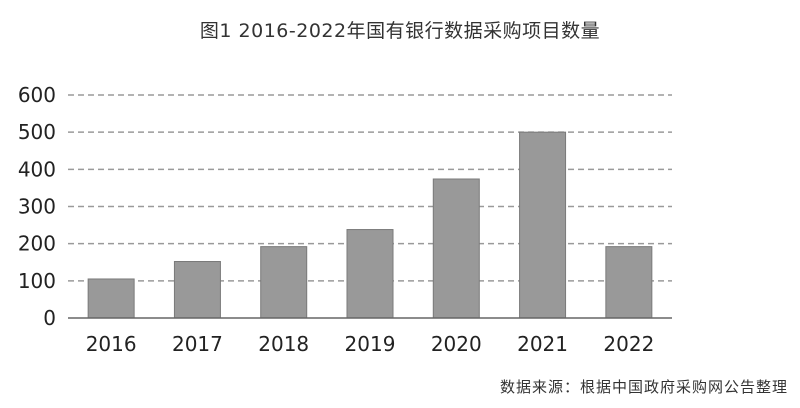  What do you see at coordinates (37, 244) in the screenshot?
I see `y-tick-label: 200` at bounding box center [37, 244].